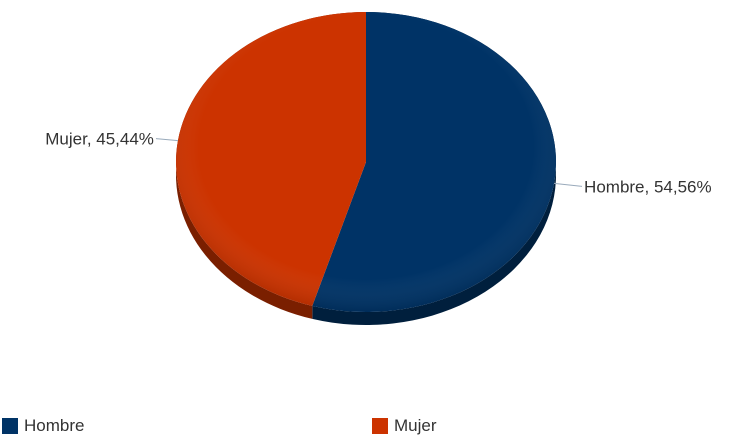 Image resolution: width=751 pixels, height=441 pixels. What do you see at coordinates (99, 139) in the screenshot?
I see `slice-label-mujer: Mujer, 45,44%` at bounding box center [99, 139].